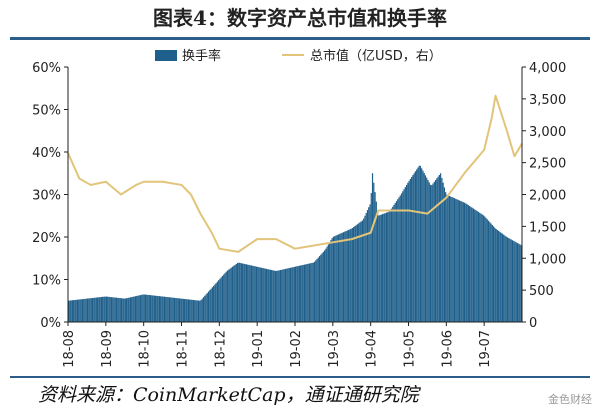 The image size is (600, 413). I want to click on legend-label-market-cap: 总市值（亿USD，右）, so click(376, 56).